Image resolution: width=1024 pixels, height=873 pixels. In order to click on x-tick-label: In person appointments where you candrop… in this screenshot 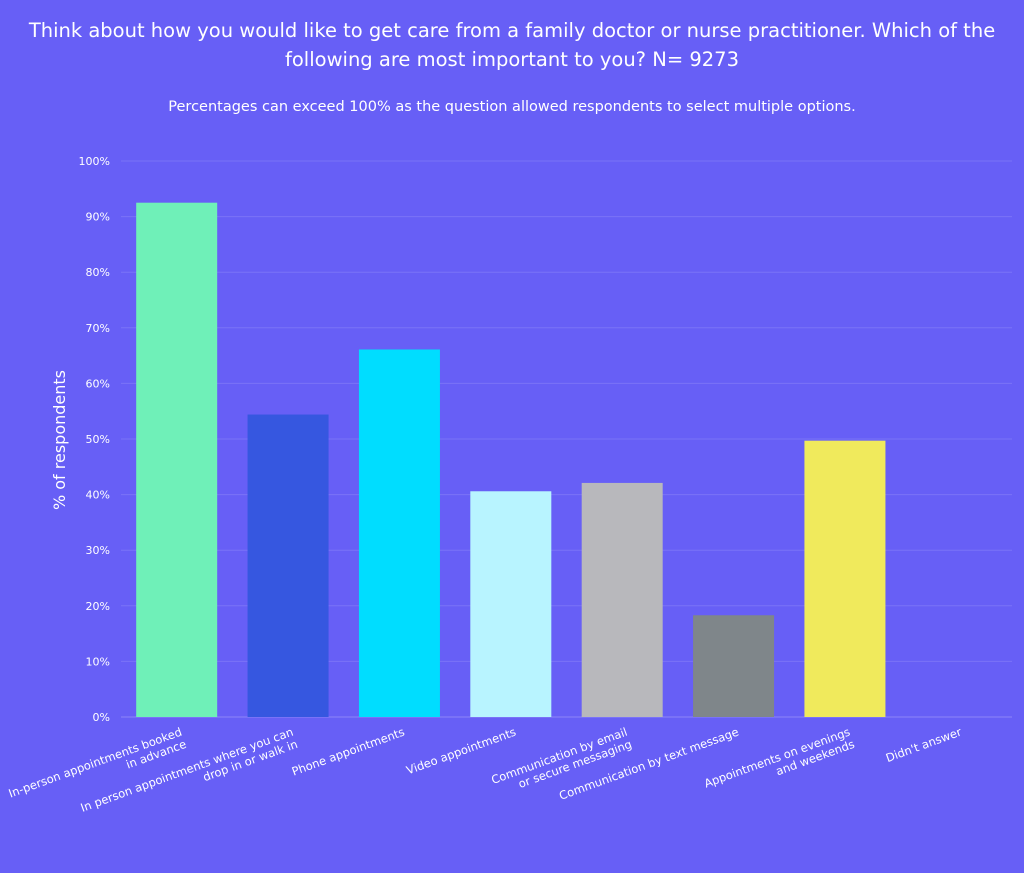, I will do `click(189, 776)`.